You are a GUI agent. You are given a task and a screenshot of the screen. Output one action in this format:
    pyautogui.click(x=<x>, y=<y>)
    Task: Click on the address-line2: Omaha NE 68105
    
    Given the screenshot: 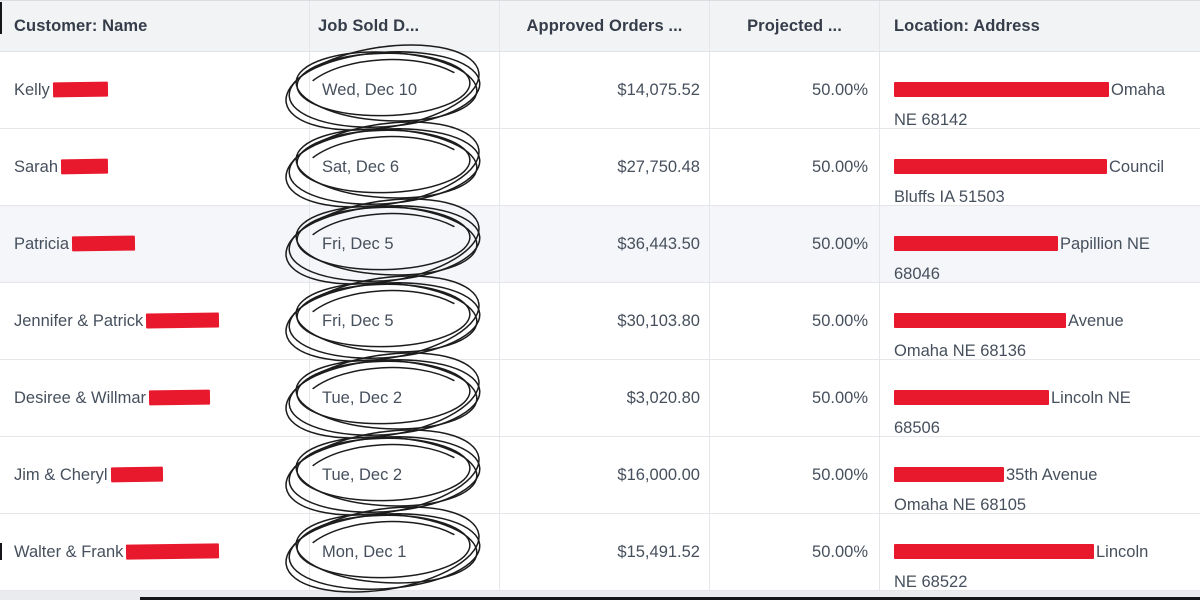 What is the action you would take?
    pyautogui.click(x=960, y=505)
    